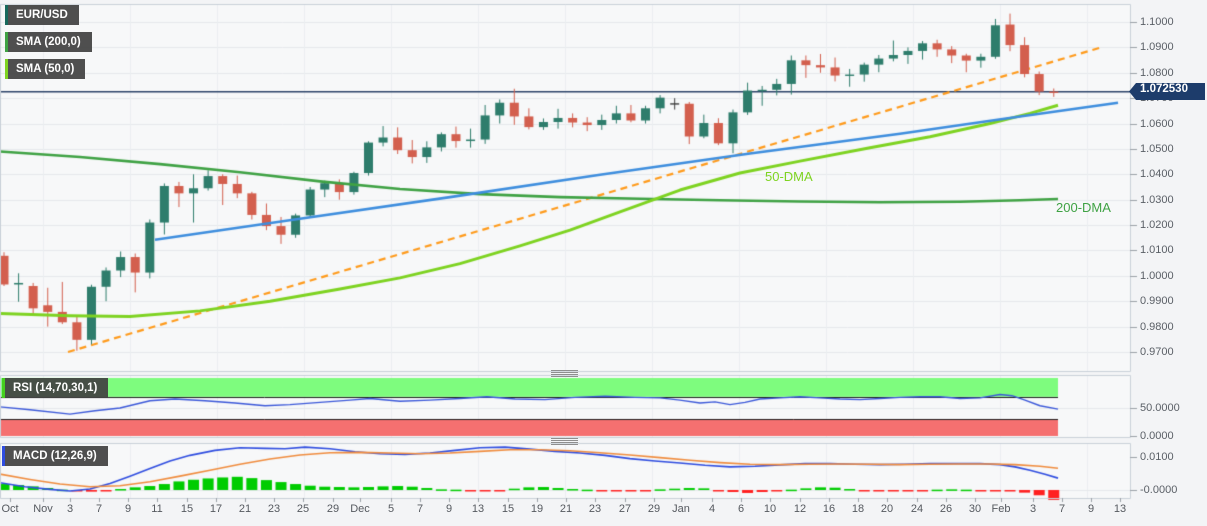  What do you see at coordinates (1159, 490) in the screenshot?
I see `axis-tick-label: -0.0000` at bounding box center [1159, 490].